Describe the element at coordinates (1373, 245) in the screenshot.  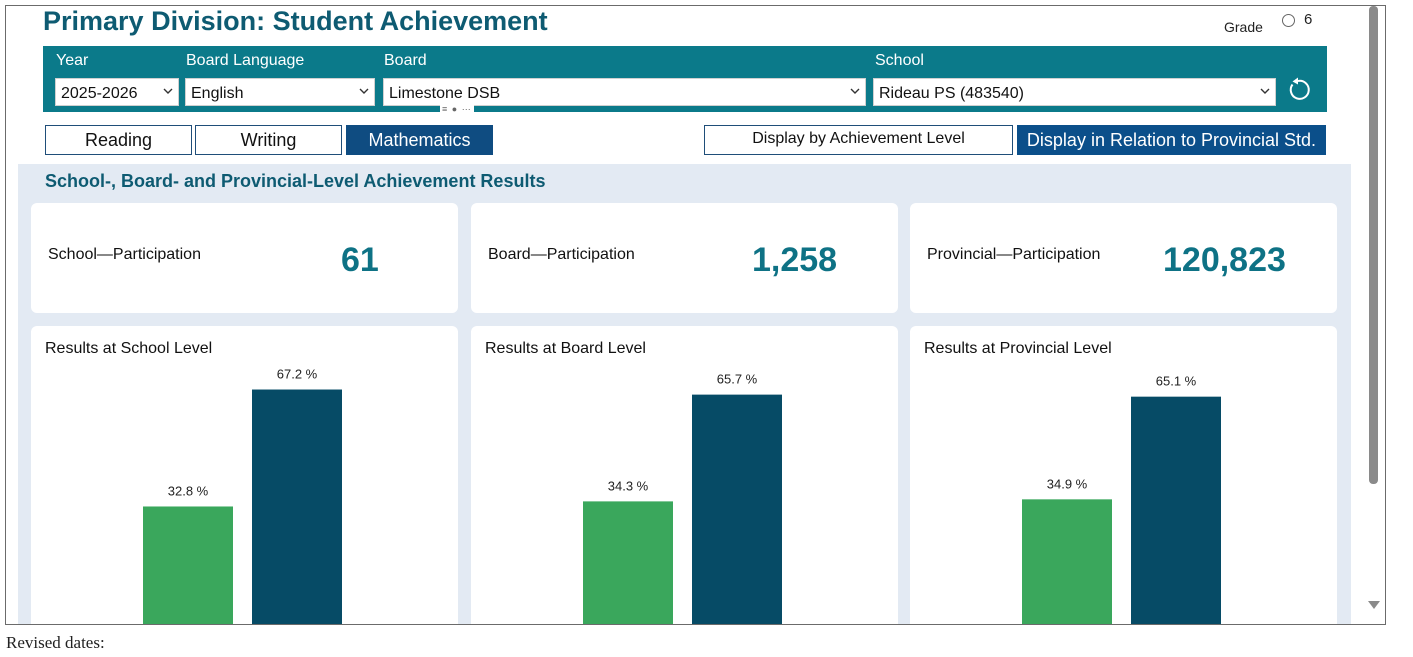
I see `scrollbar-thumb` at that location.